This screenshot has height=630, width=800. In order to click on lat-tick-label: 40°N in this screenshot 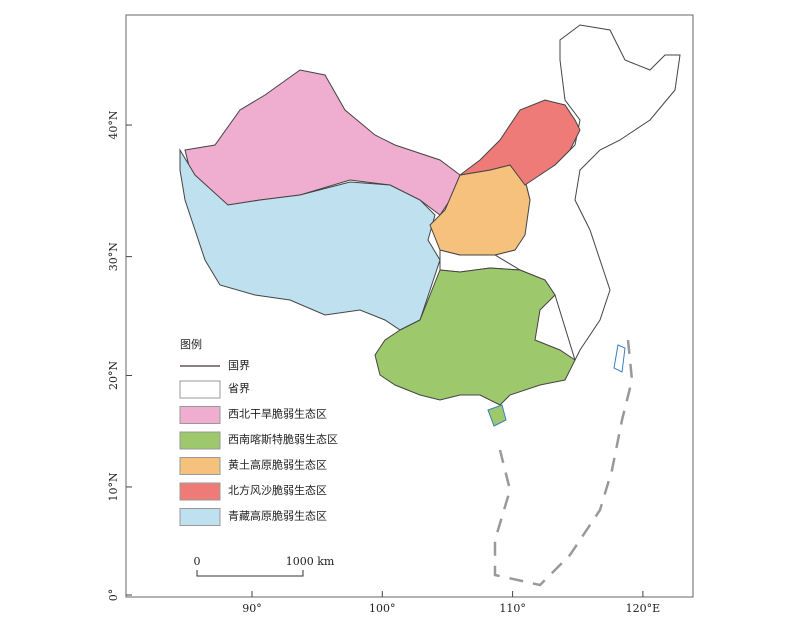, I will do `click(113, 124)`.